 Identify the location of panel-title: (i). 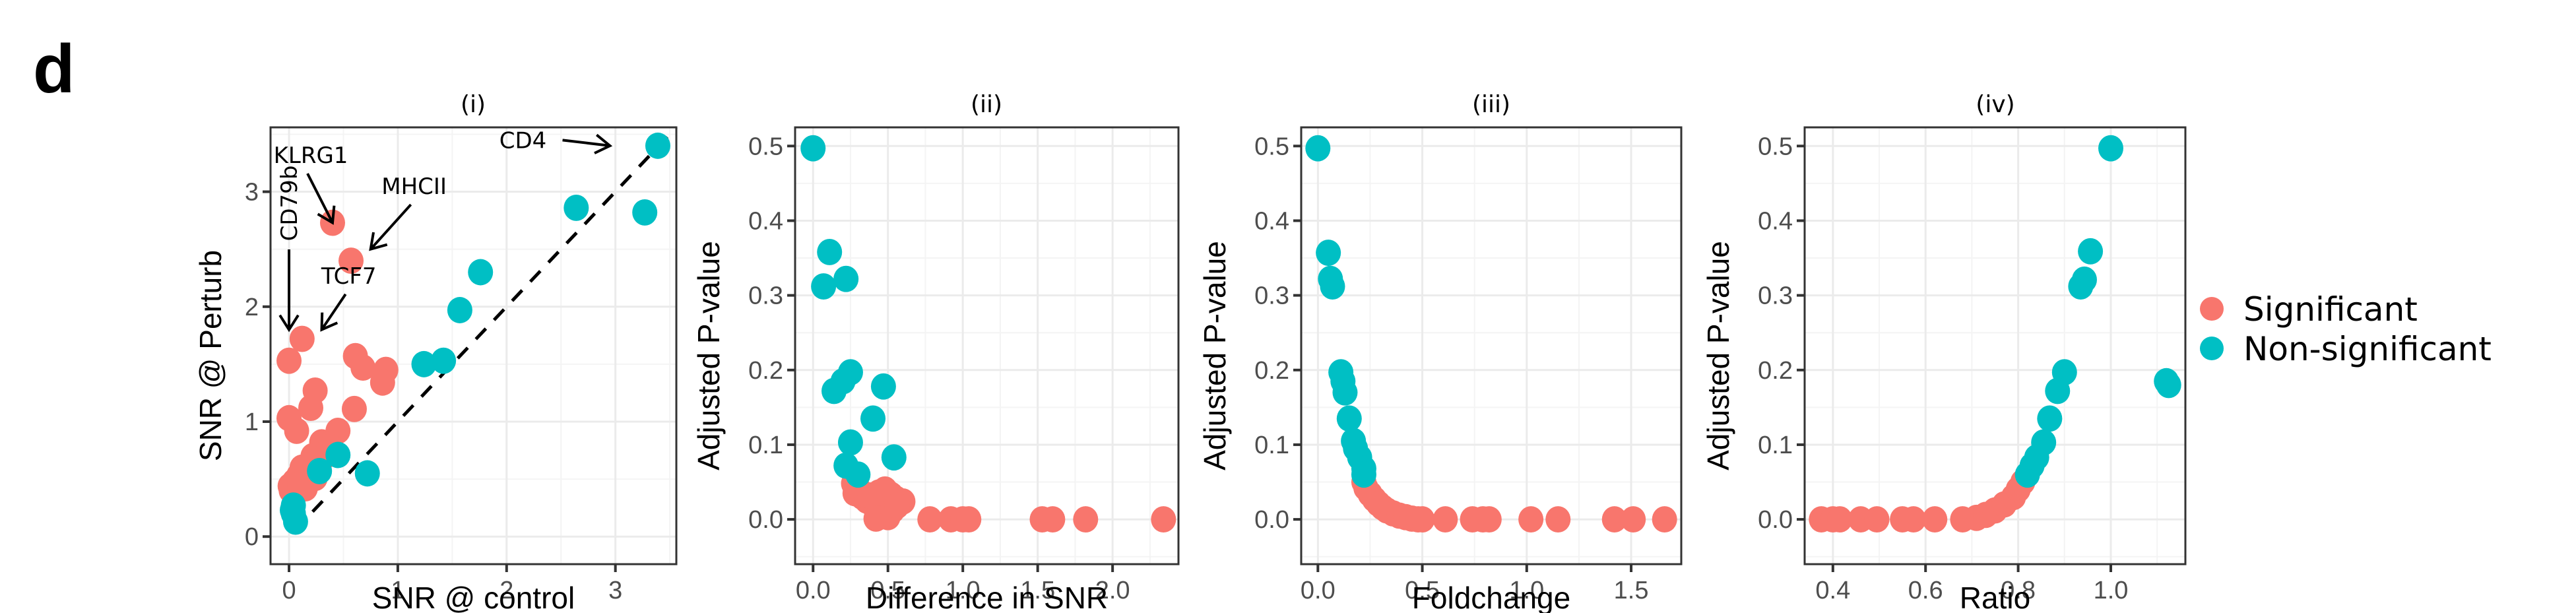
(473, 105).